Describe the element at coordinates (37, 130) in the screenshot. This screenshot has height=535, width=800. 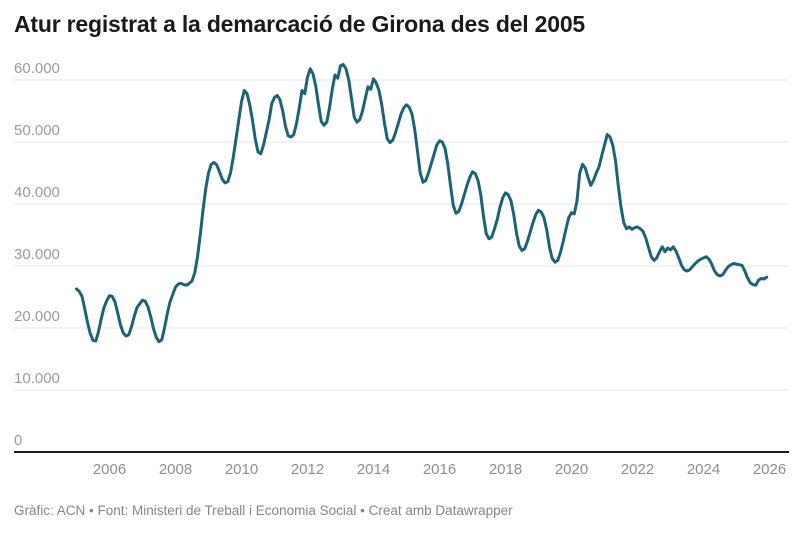
I see `y-axis-tick-label: 50.000` at that location.